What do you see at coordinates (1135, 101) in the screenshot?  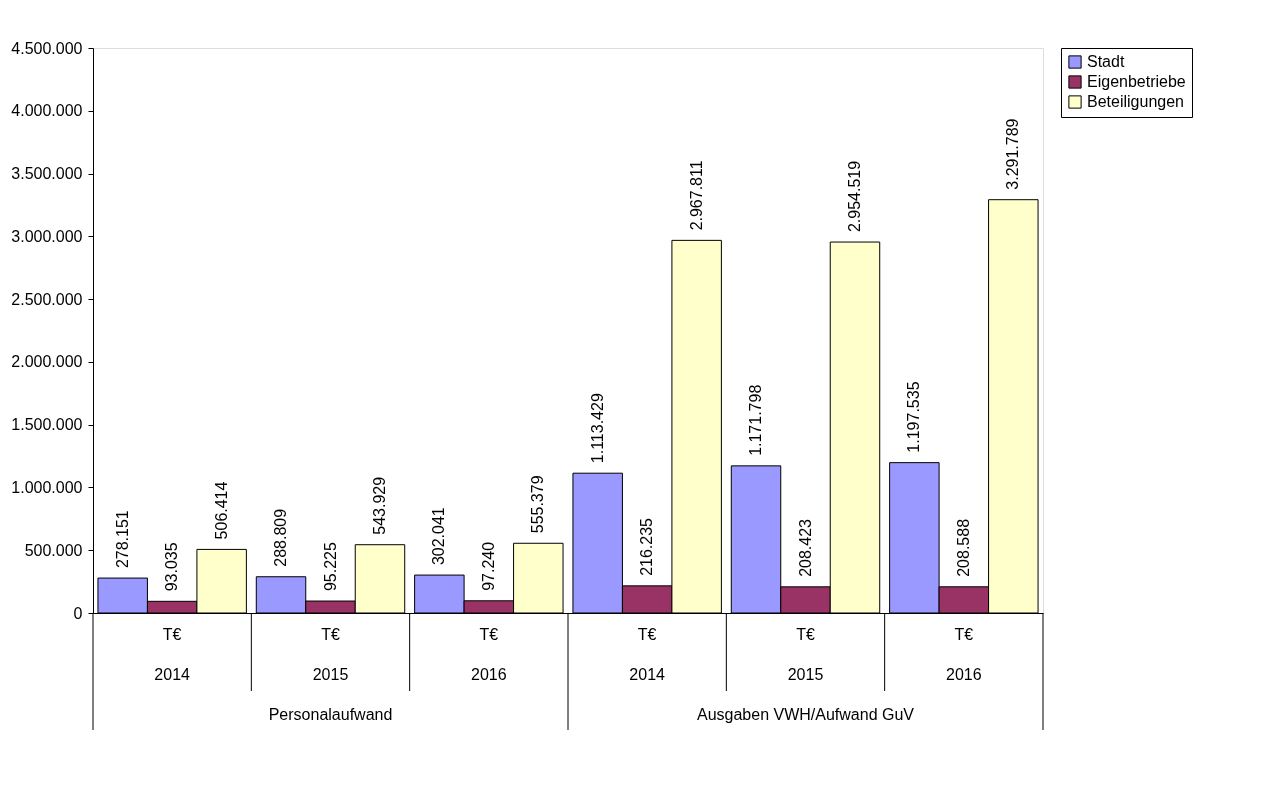 I see `legend-label: Beteiligungen` at bounding box center [1135, 101].